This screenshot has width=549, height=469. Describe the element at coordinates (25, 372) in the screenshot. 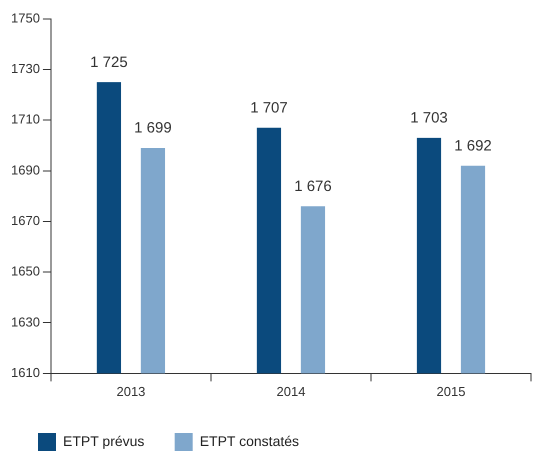

I see `y-tick-label: 1610` at that location.